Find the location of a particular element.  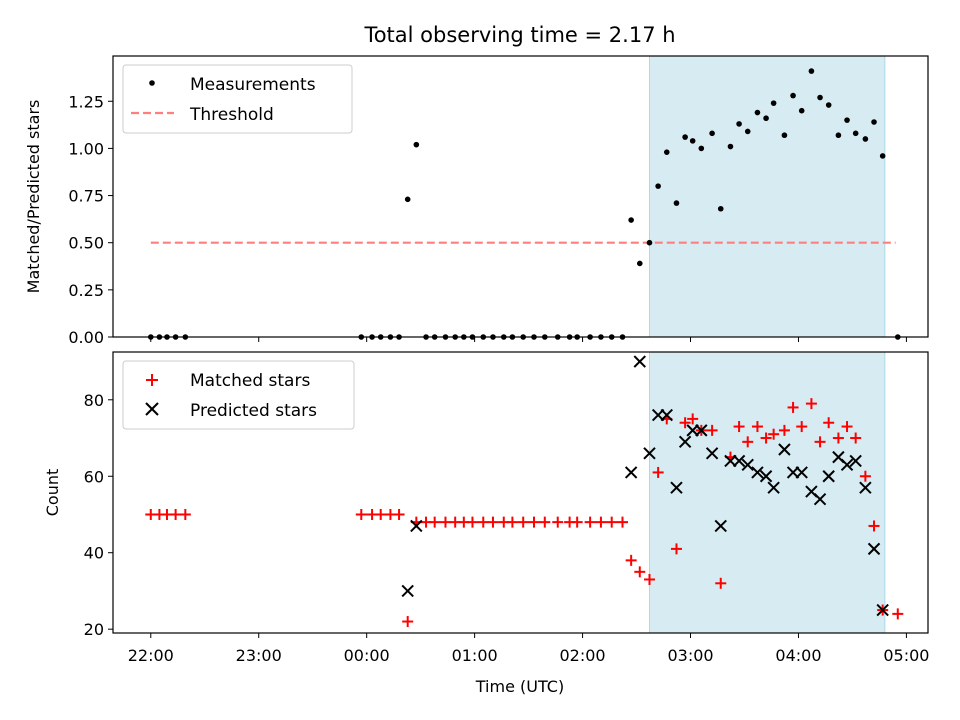

x-tick-label: 00:00 is located at coordinates (367, 655).